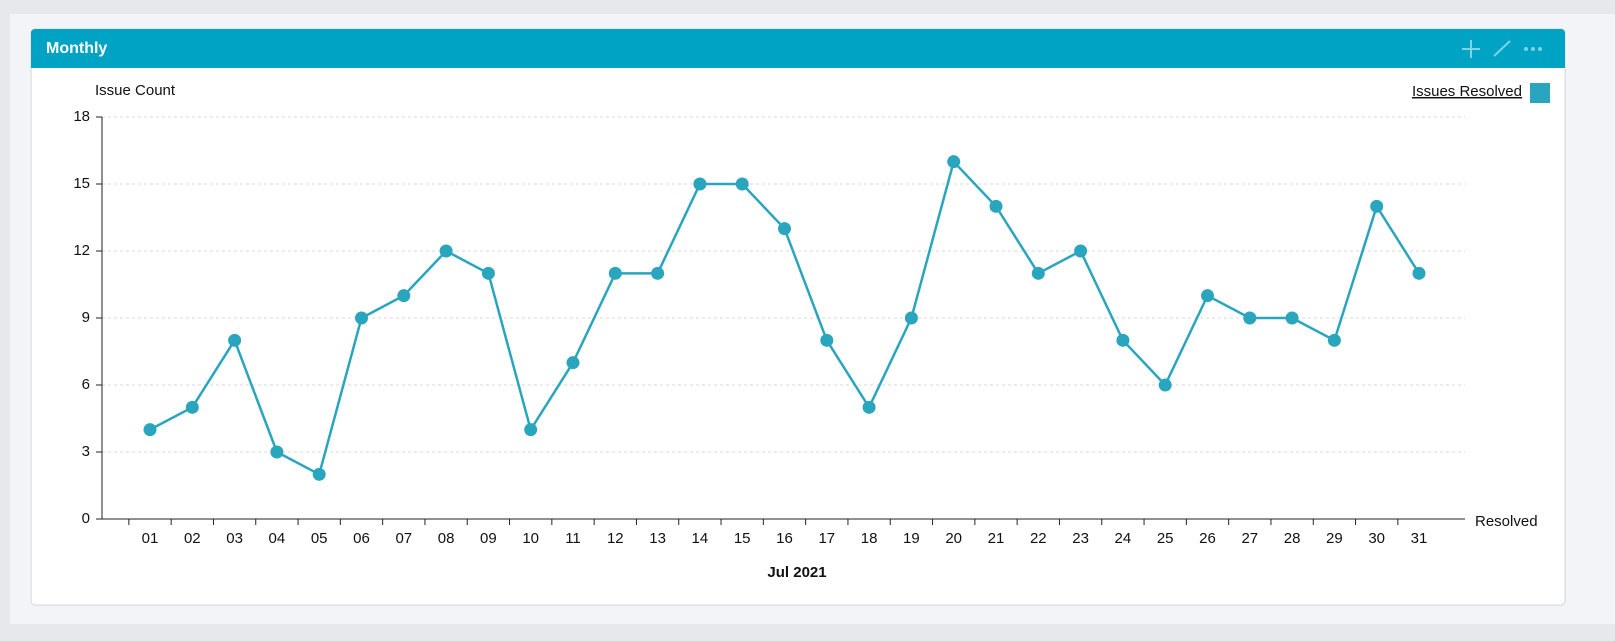 The image size is (1615, 641). Describe the element at coordinates (700, 538) in the screenshot. I see `x-tick-label: 14` at that location.